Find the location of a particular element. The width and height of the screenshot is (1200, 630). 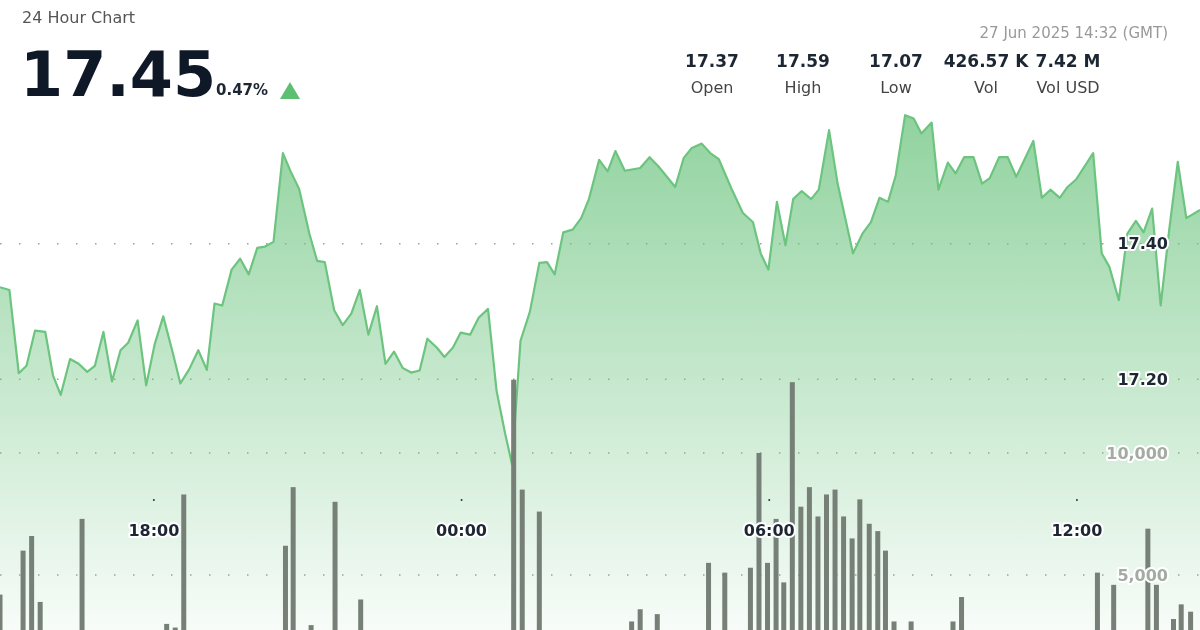

annotation: 7.42 M is located at coordinates (1068, 61).